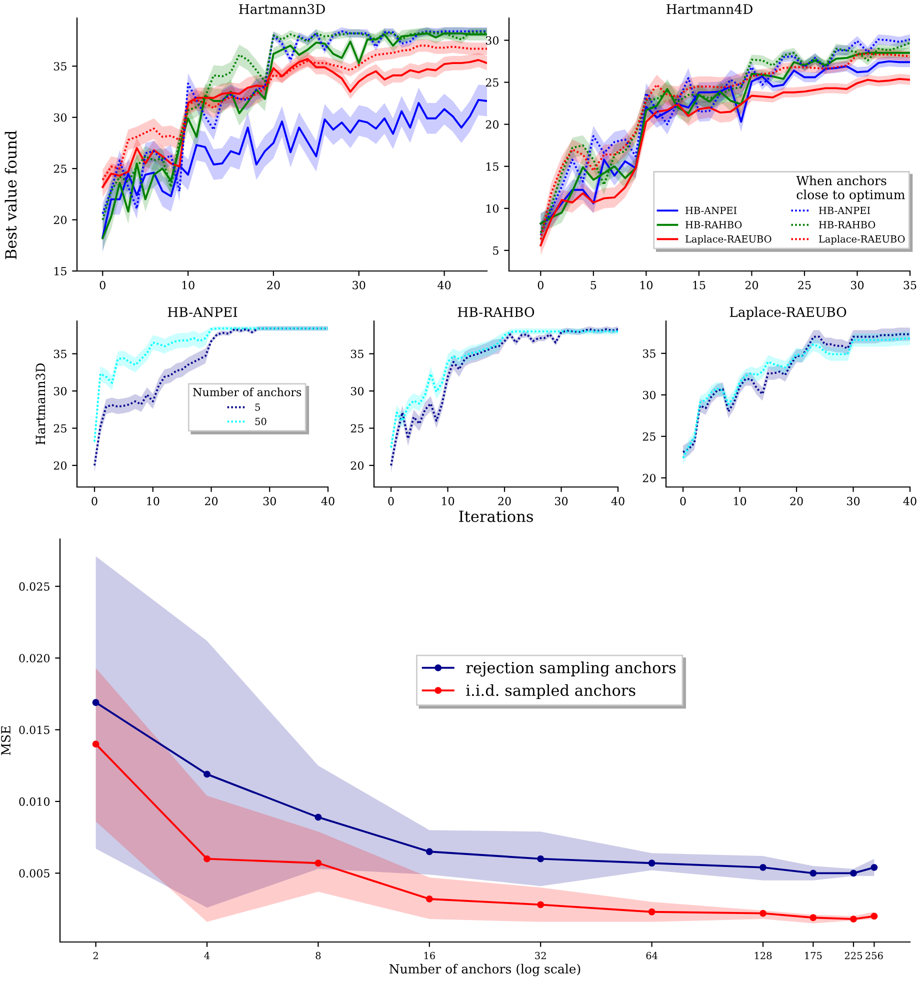 Image resolution: width=924 pixels, height=982 pixels. What do you see at coordinates (318, 956) in the screenshot?
I see `x-tick-label: 8` at bounding box center [318, 956].